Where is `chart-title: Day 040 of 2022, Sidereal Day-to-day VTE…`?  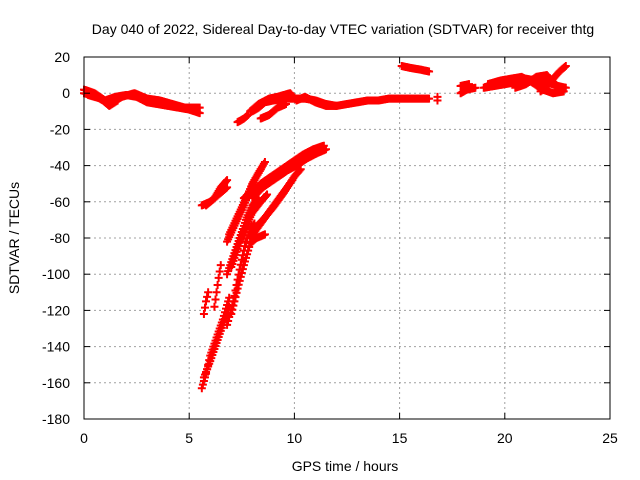
chart-title: Day 040 of 2022, Sidereal Day-to-day VTE… is located at coordinates (343, 29).